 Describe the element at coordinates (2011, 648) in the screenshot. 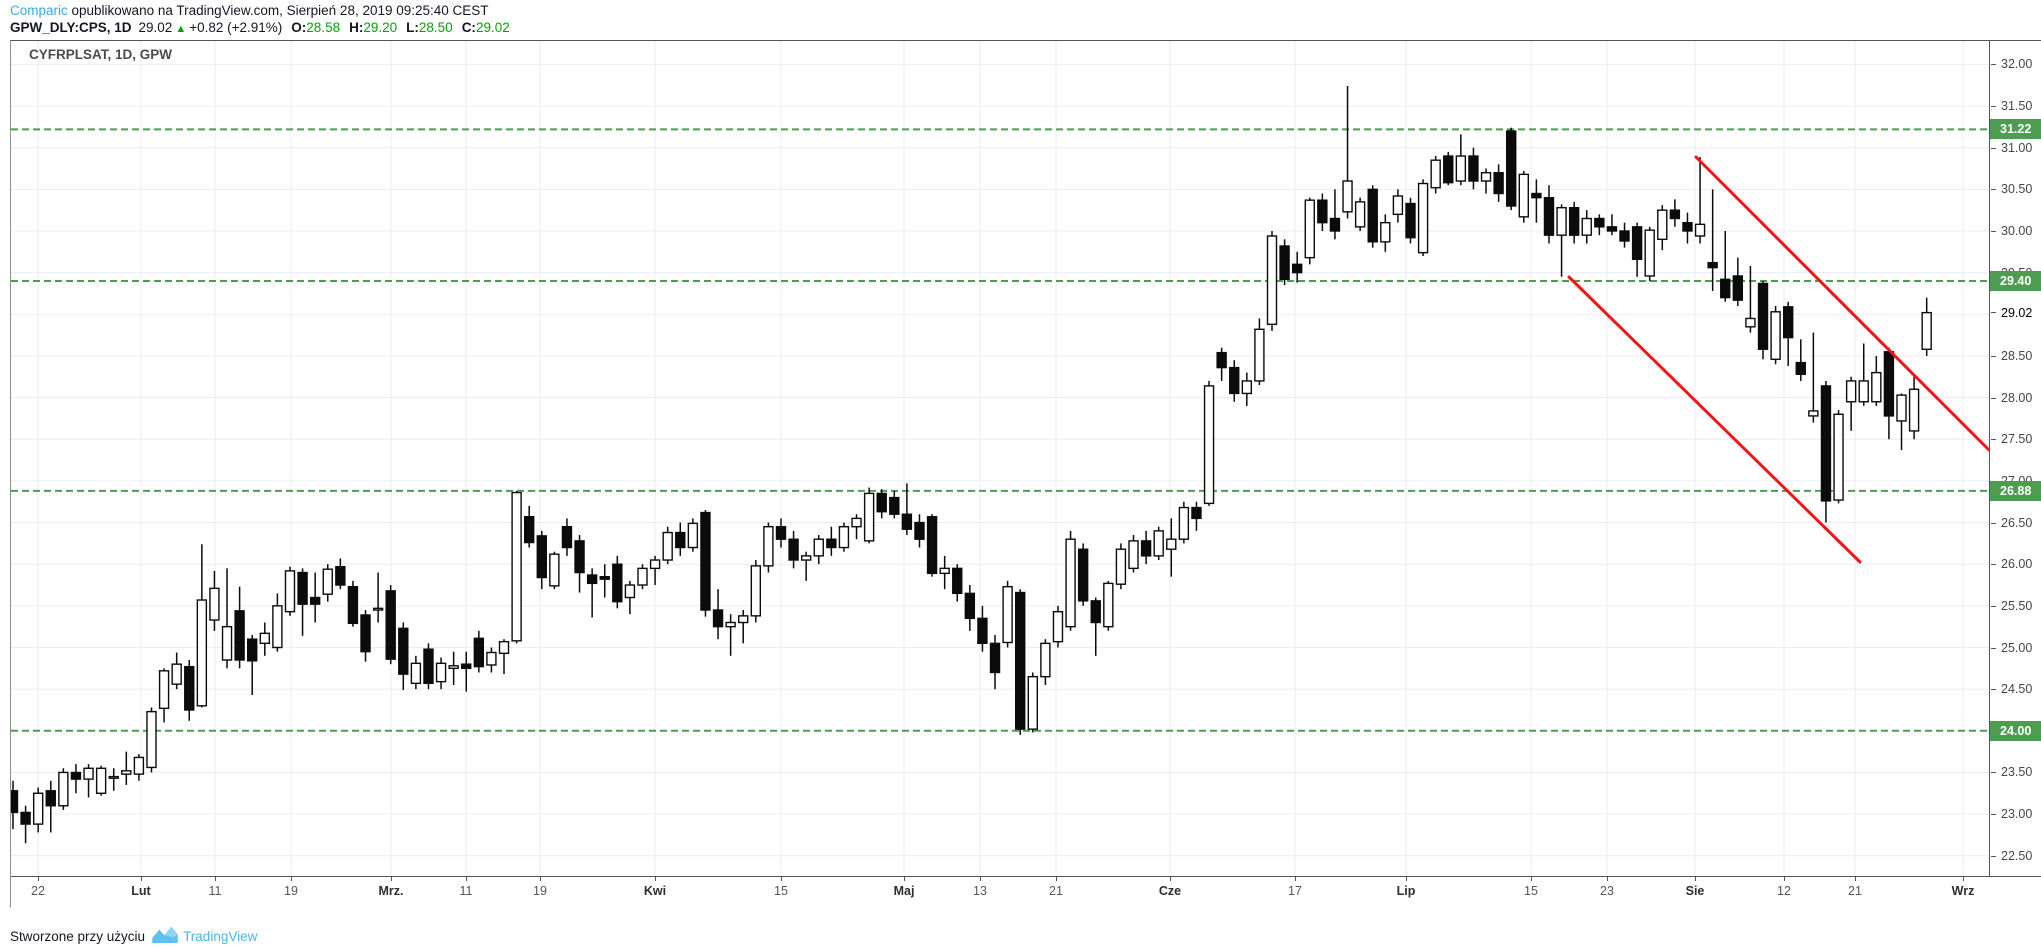

I see `price-axis-label: 25.00` at that location.